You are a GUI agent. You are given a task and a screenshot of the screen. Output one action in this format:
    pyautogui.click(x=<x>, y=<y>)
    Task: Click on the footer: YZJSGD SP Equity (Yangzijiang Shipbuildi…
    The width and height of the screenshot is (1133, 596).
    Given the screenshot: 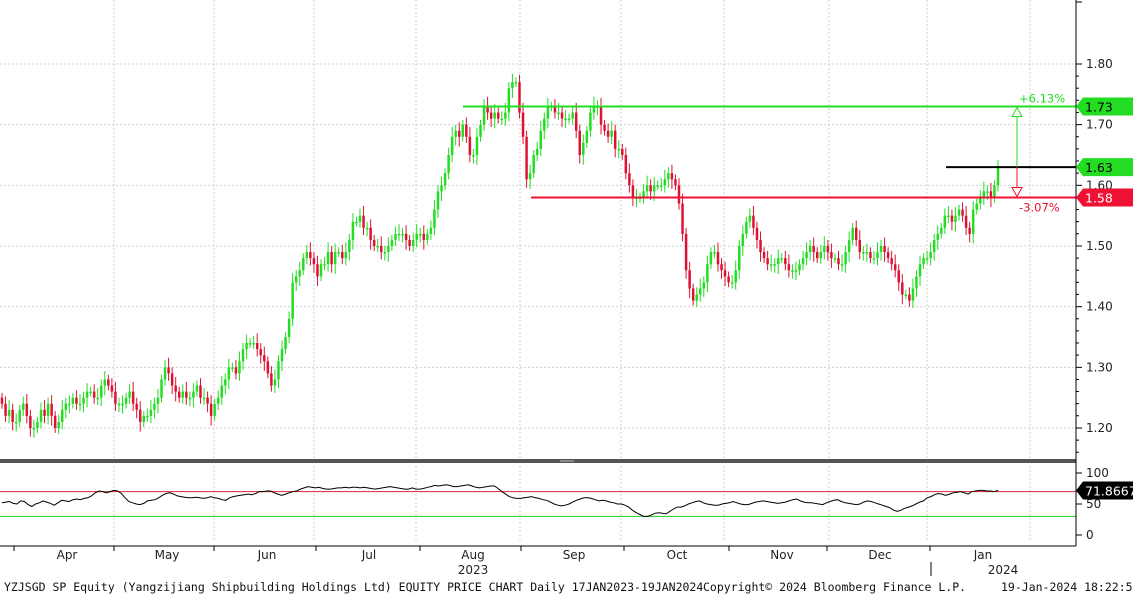 What is the action you would take?
    pyautogui.click(x=568, y=587)
    